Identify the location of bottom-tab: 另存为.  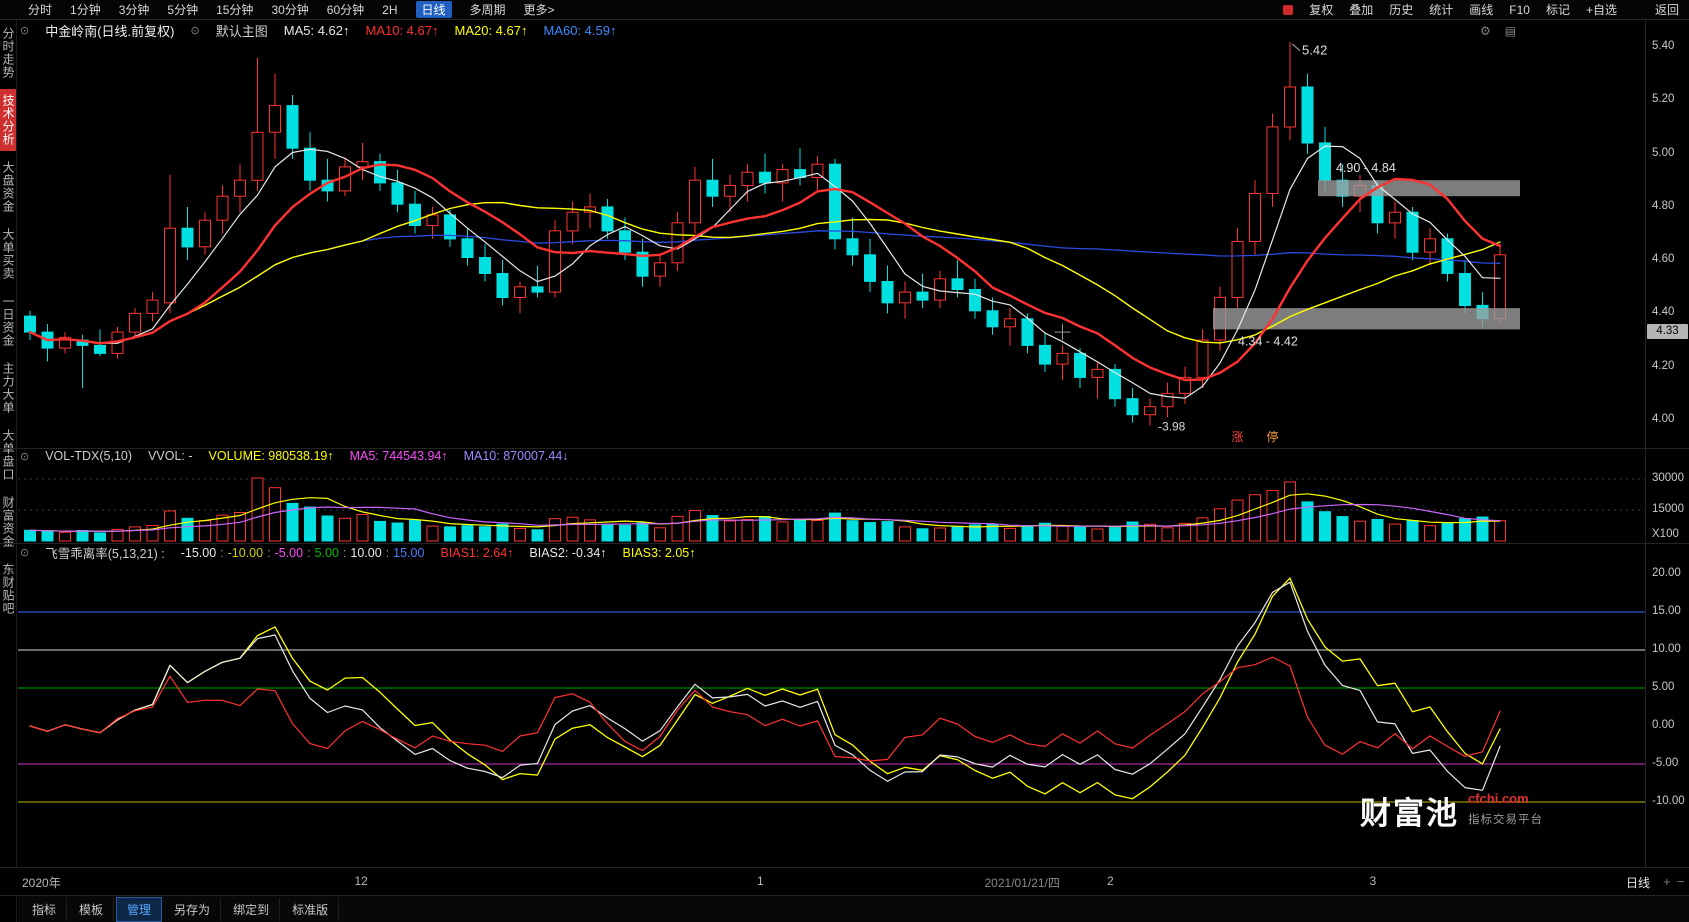
(193, 909).